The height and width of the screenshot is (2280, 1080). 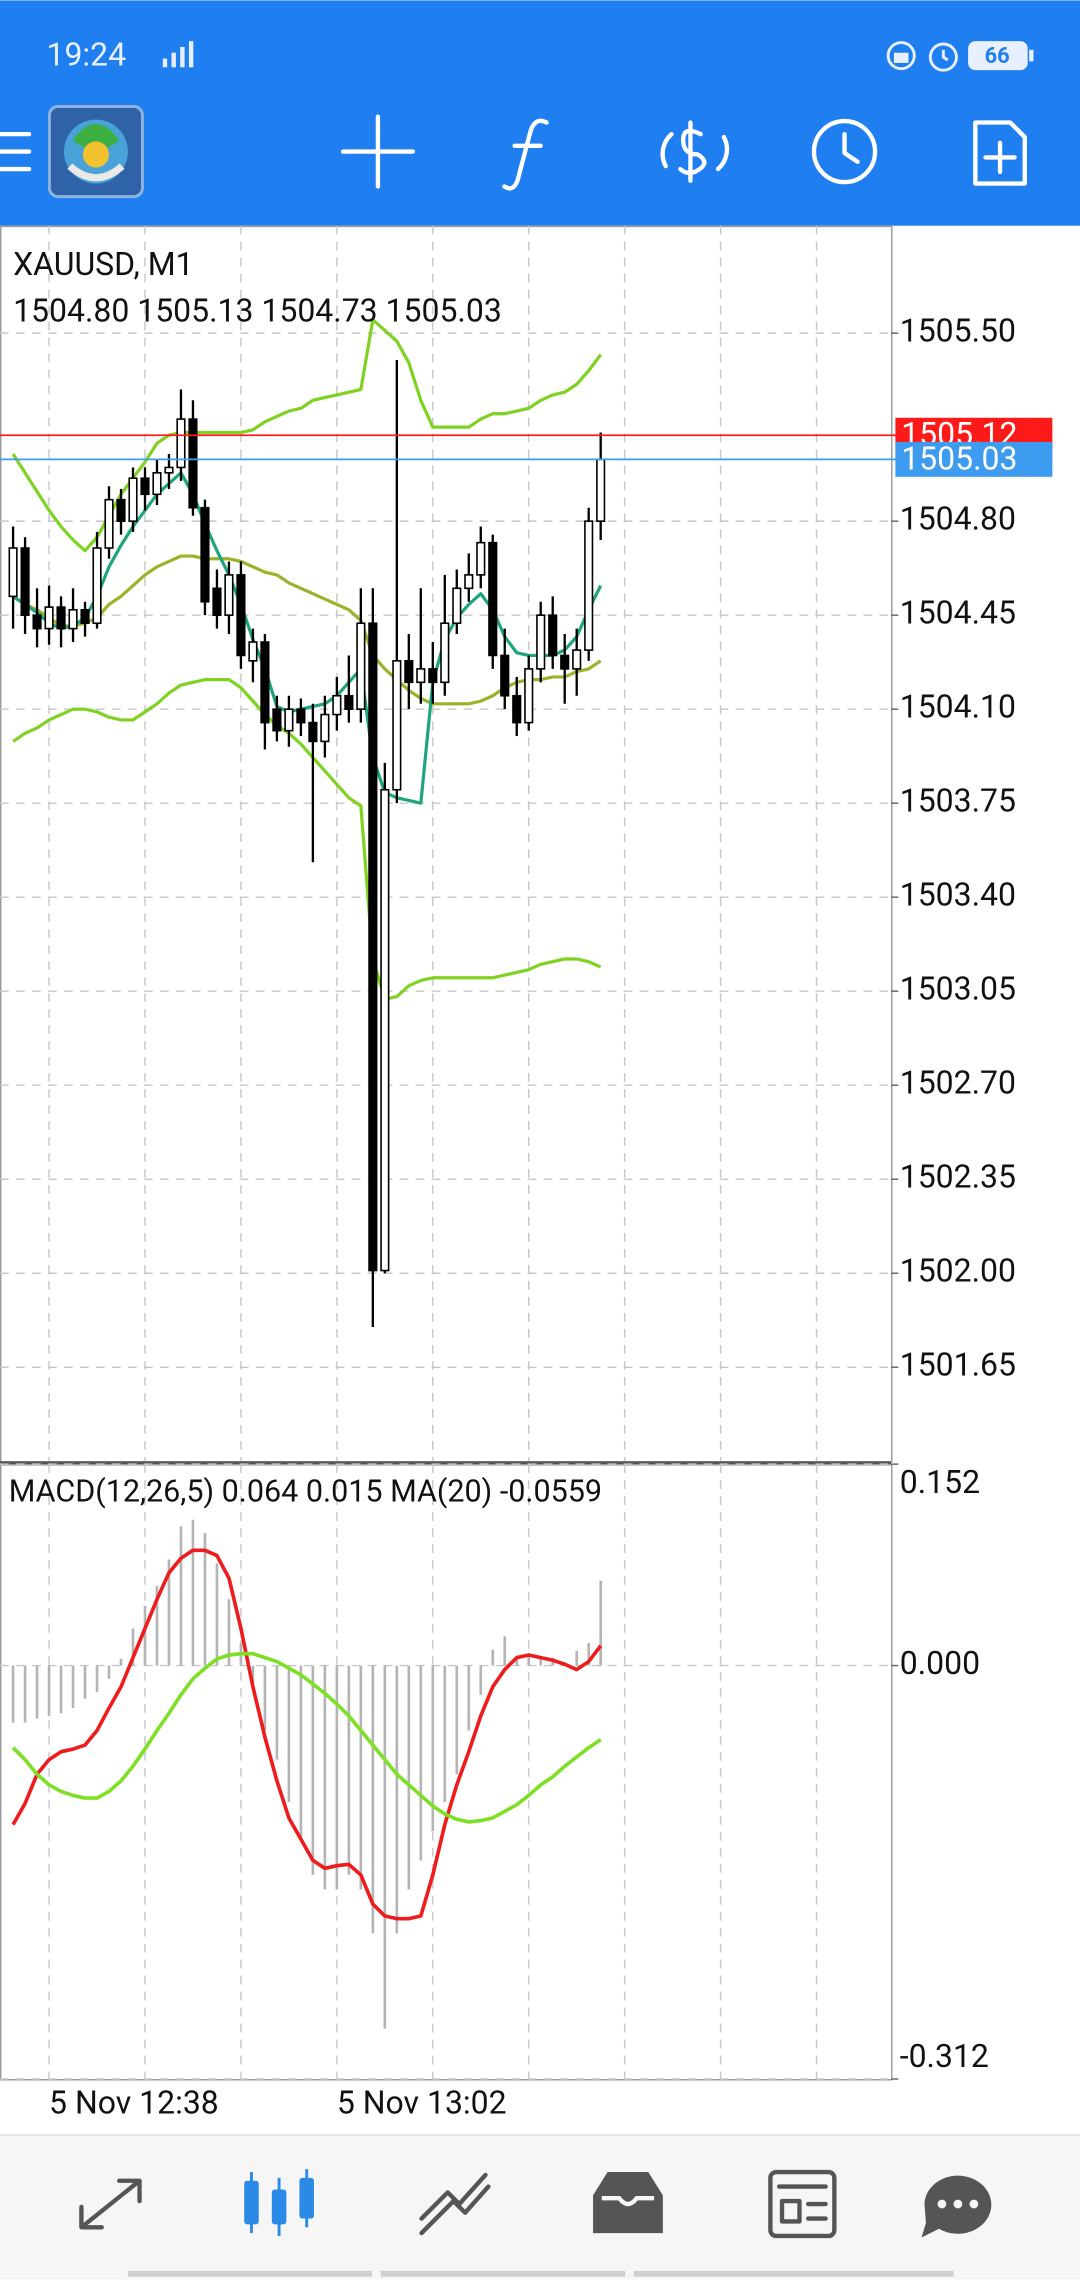 What do you see at coordinates (958, 1083) in the screenshot?
I see `y-tick-label: 1502.70` at bounding box center [958, 1083].